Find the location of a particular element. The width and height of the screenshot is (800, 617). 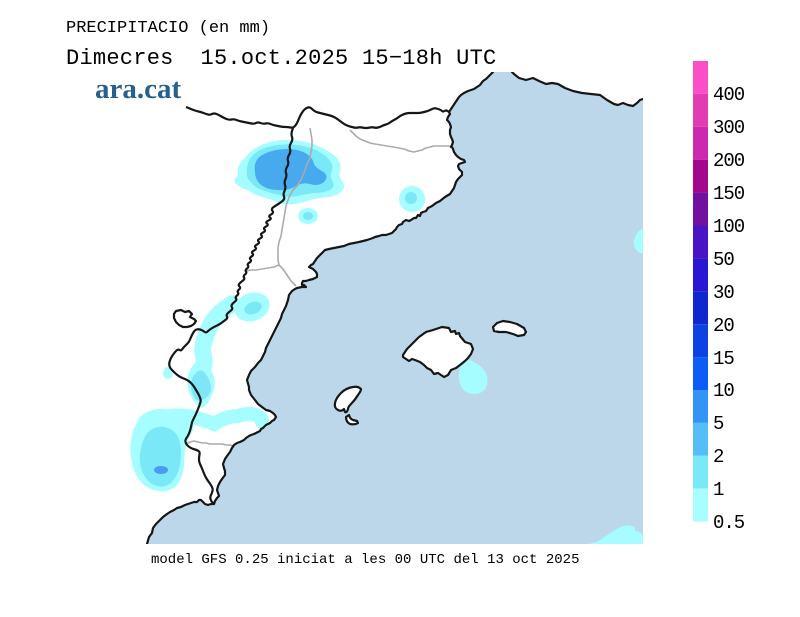

svg-text: 1 is located at coordinates (718, 490).